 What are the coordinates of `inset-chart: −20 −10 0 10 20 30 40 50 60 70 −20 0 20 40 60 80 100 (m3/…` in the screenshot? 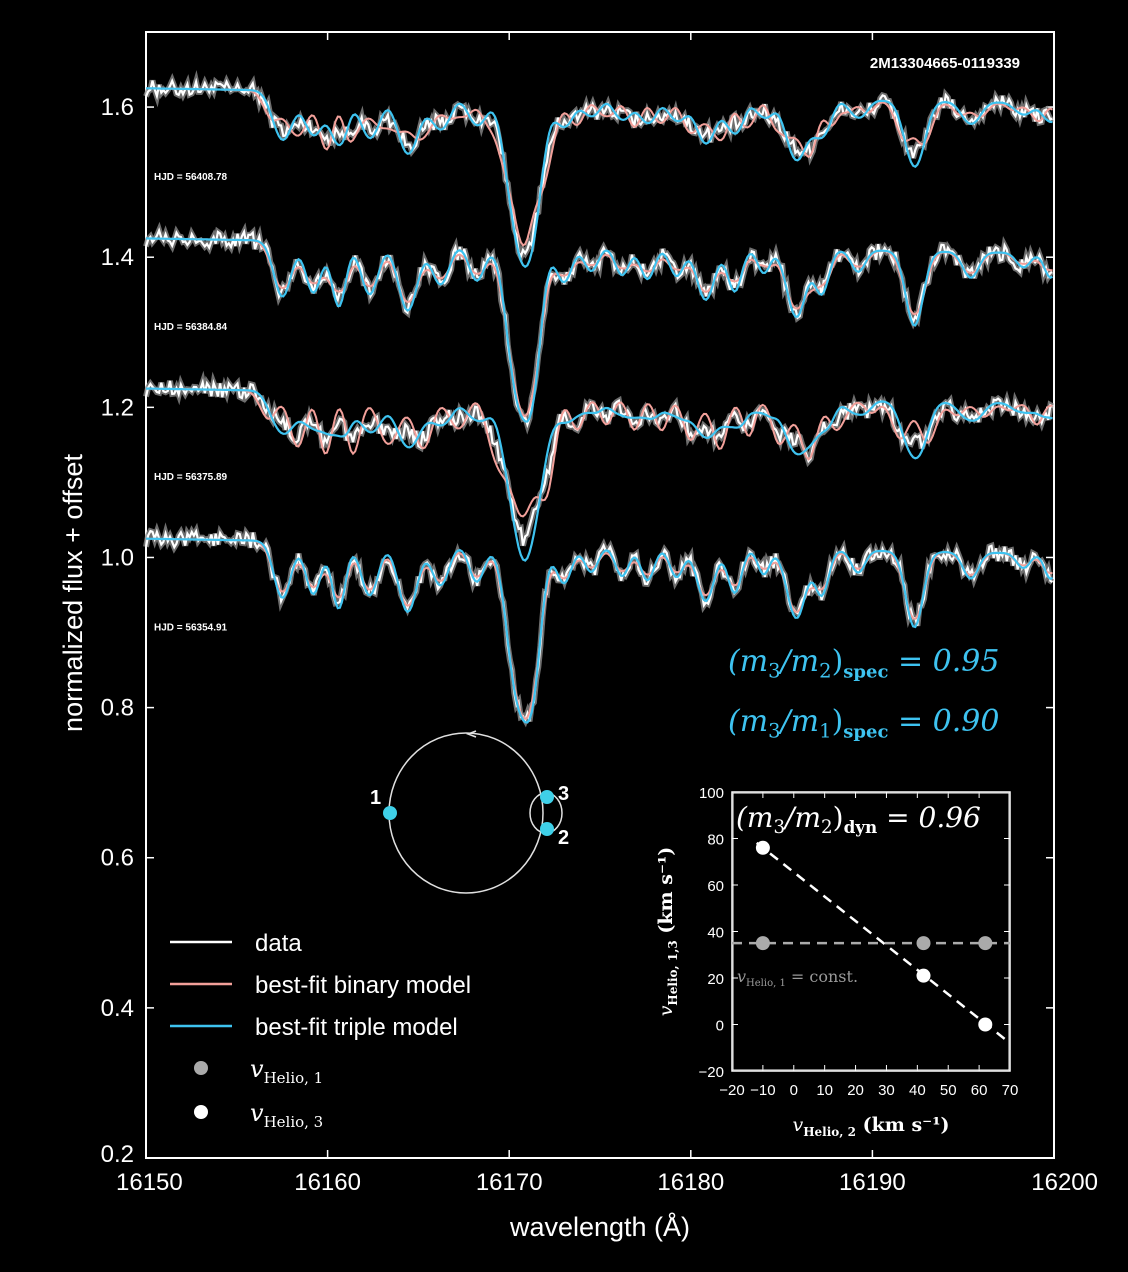 It's located at (836, 962).